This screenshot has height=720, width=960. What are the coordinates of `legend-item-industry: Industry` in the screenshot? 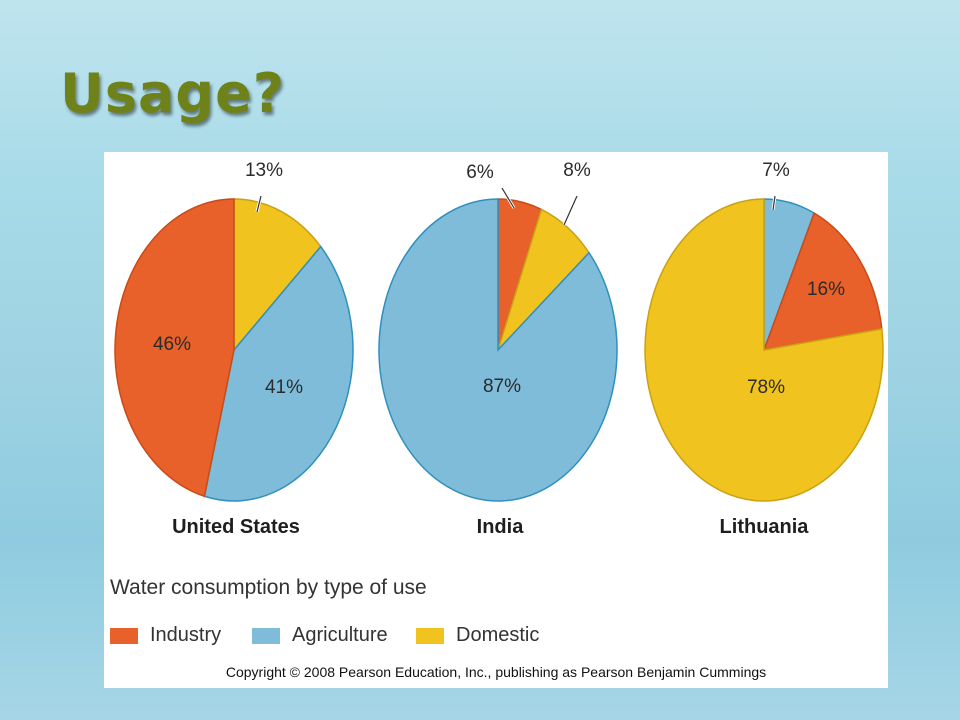 It's located at (165, 635).